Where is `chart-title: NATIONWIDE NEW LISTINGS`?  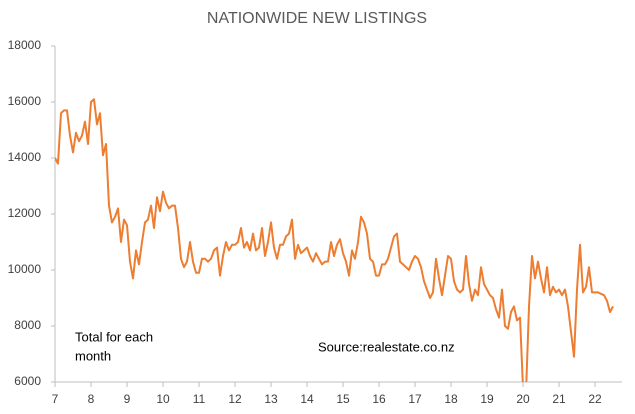 chart-title: NATIONWIDE NEW LISTINGS is located at coordinates (317, 18).